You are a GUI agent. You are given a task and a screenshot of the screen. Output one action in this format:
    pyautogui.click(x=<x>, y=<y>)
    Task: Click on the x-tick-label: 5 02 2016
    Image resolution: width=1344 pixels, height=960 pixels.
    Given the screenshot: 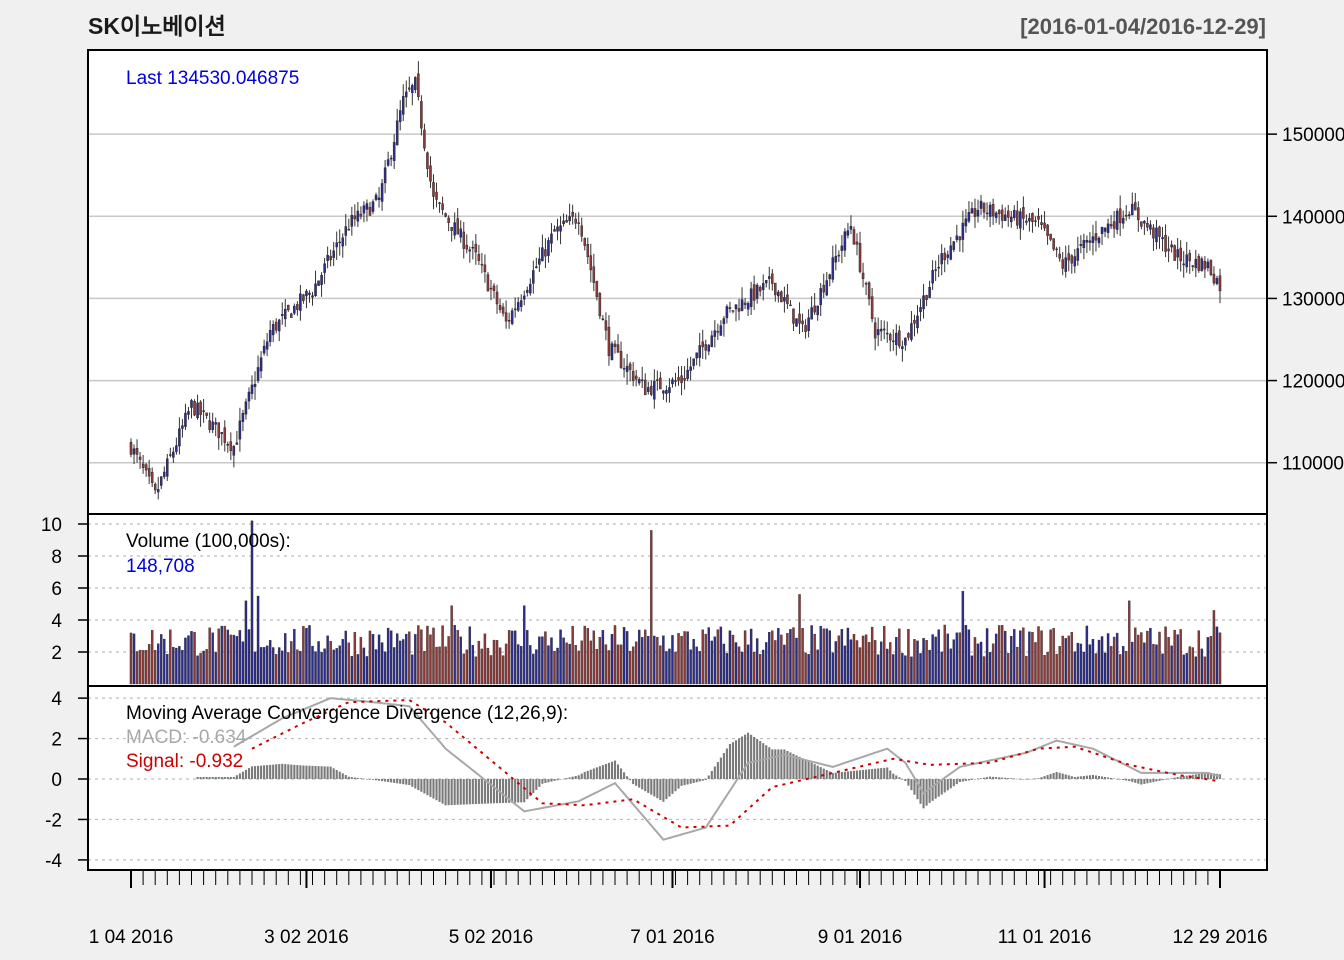 What is the action you would take?
    pyautogui.click(x=491, y=937)
    